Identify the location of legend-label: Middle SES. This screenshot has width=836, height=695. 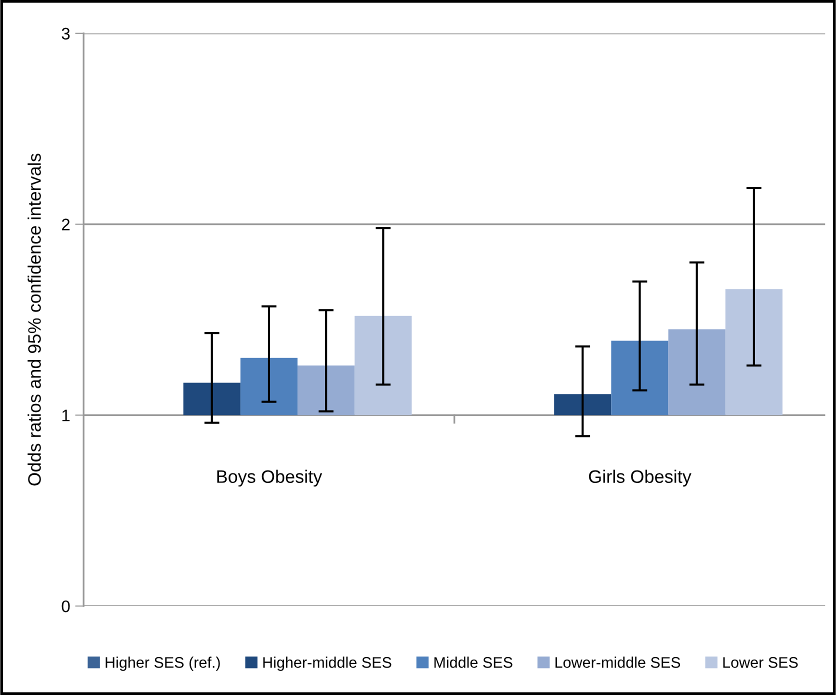
(473, 662).